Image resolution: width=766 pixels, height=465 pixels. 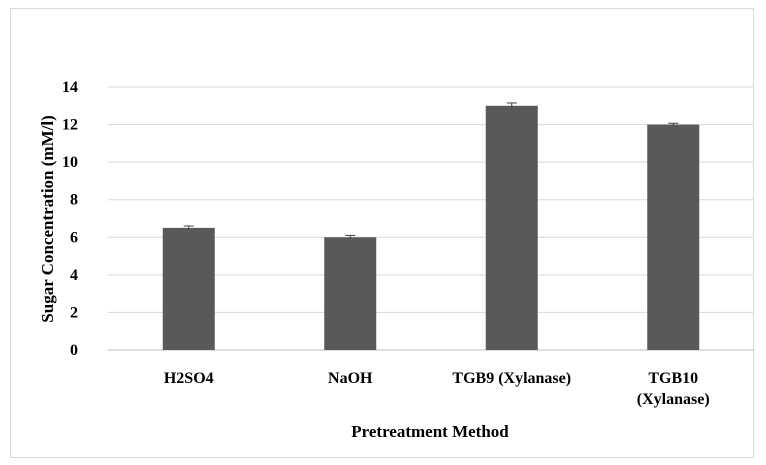 I want to click on y-tick-label: 0, so click(x=74, y=350).